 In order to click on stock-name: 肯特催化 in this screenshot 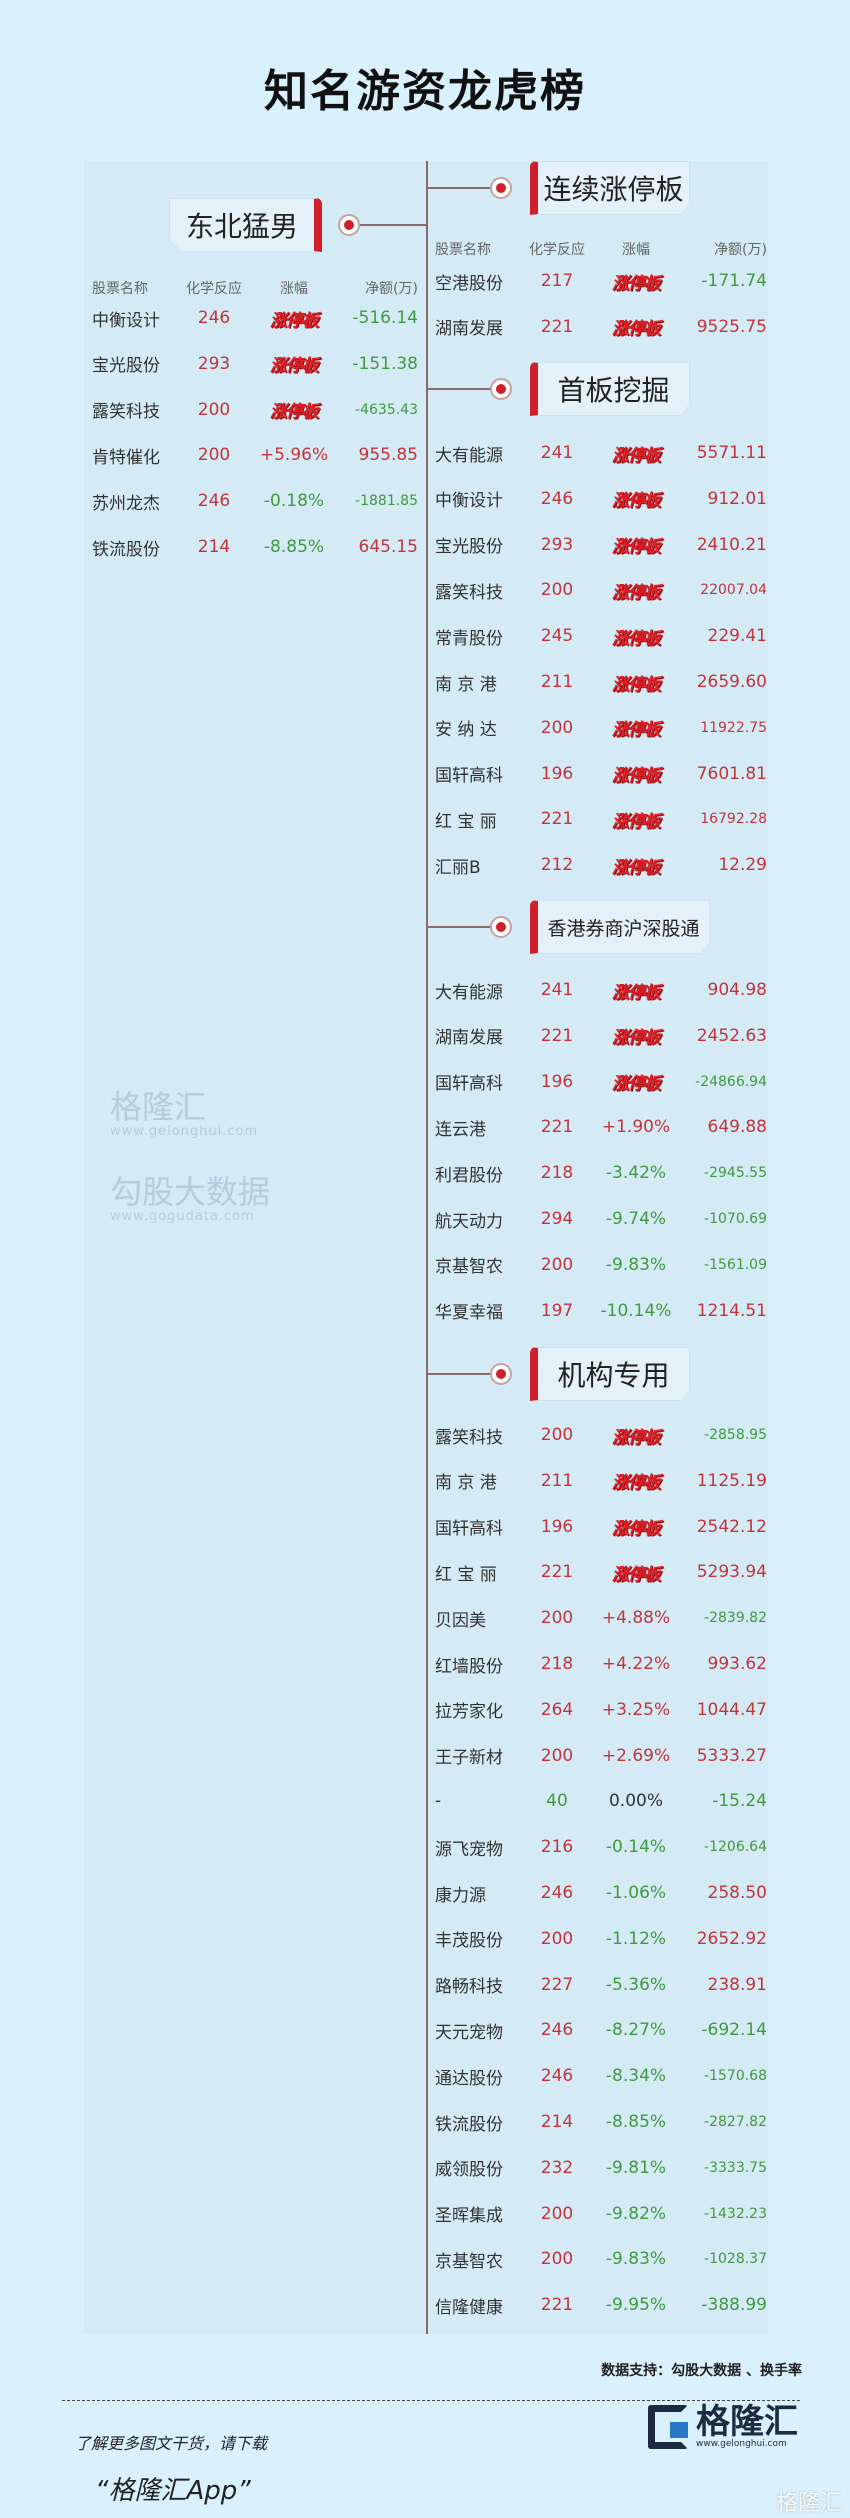, I will do `click(126, 457)`.